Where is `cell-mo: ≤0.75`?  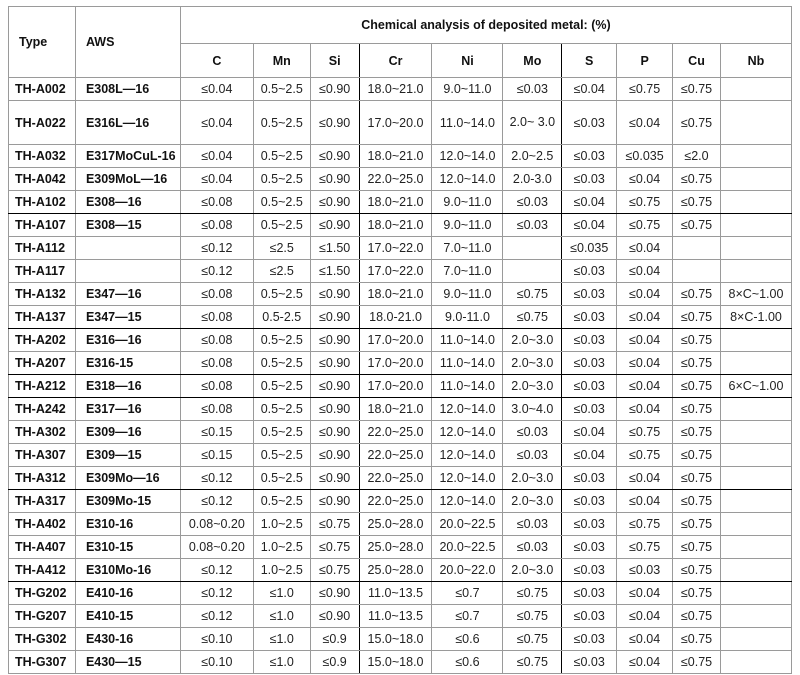
cell-mo: ≤0.75 is located at coordinates (532, 616).